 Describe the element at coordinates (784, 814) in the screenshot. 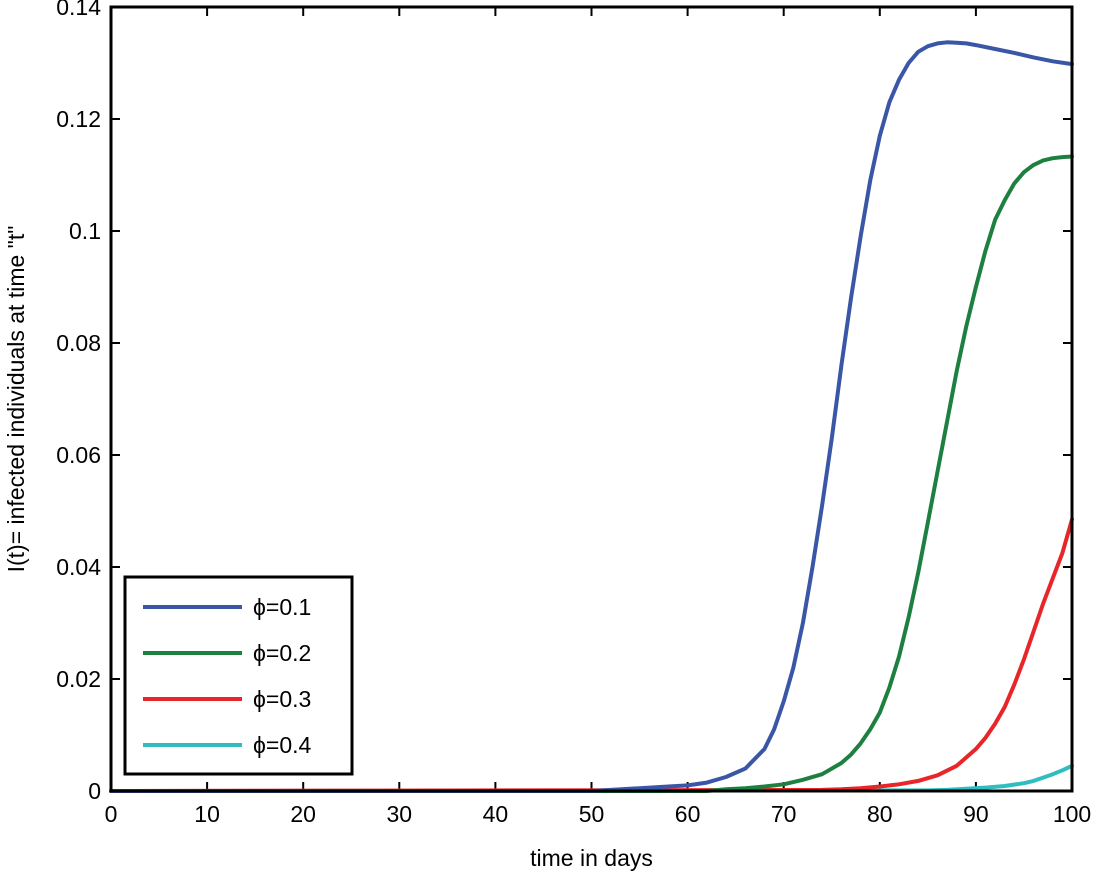

I see `x-tick-label: 70` at that location.